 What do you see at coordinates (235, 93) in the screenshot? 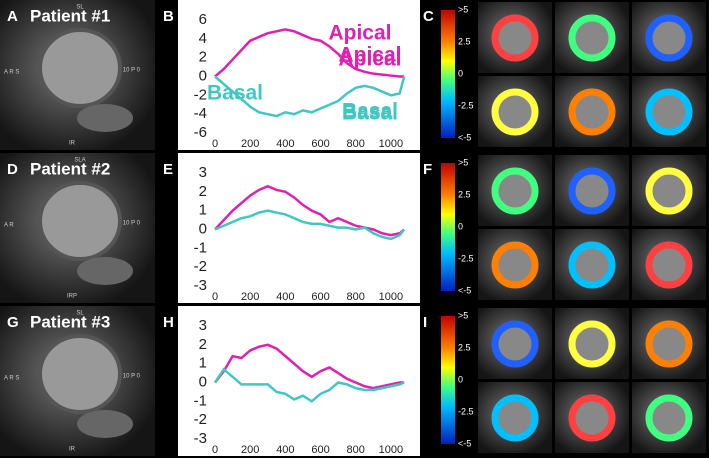
I see `series-label: Basal` at bounding box center [235, 93].